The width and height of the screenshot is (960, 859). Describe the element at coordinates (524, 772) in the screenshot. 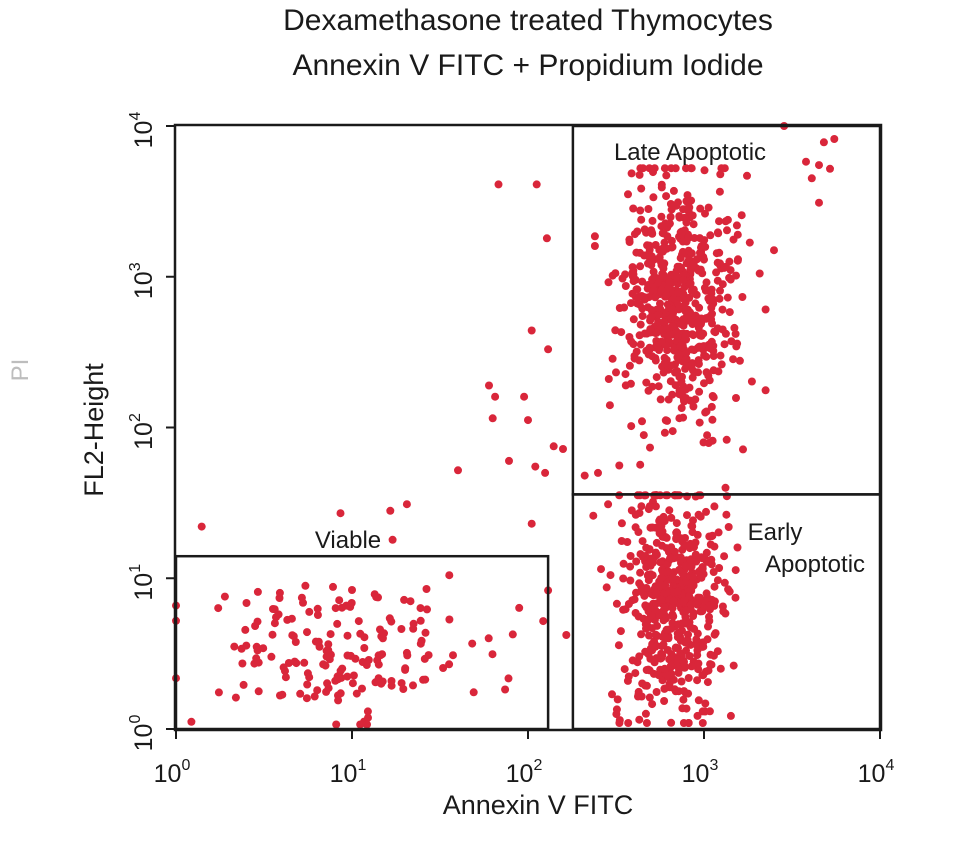

I see `x-tick-label: 102` at that location.